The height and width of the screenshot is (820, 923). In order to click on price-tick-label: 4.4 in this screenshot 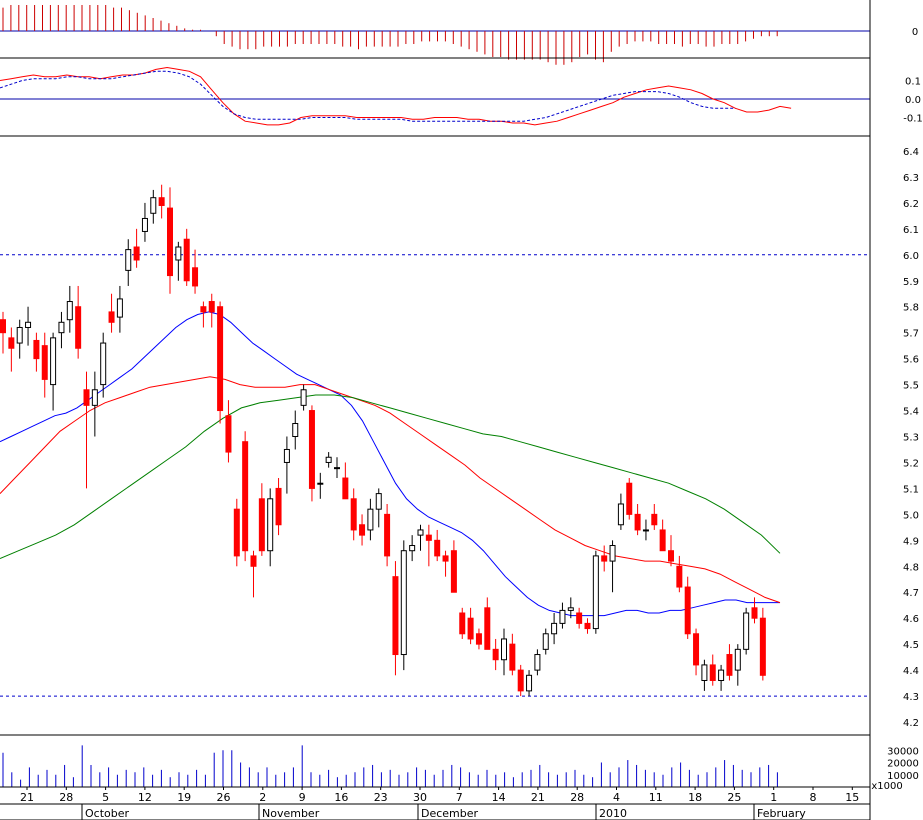, I will do `click(911, 671)`.